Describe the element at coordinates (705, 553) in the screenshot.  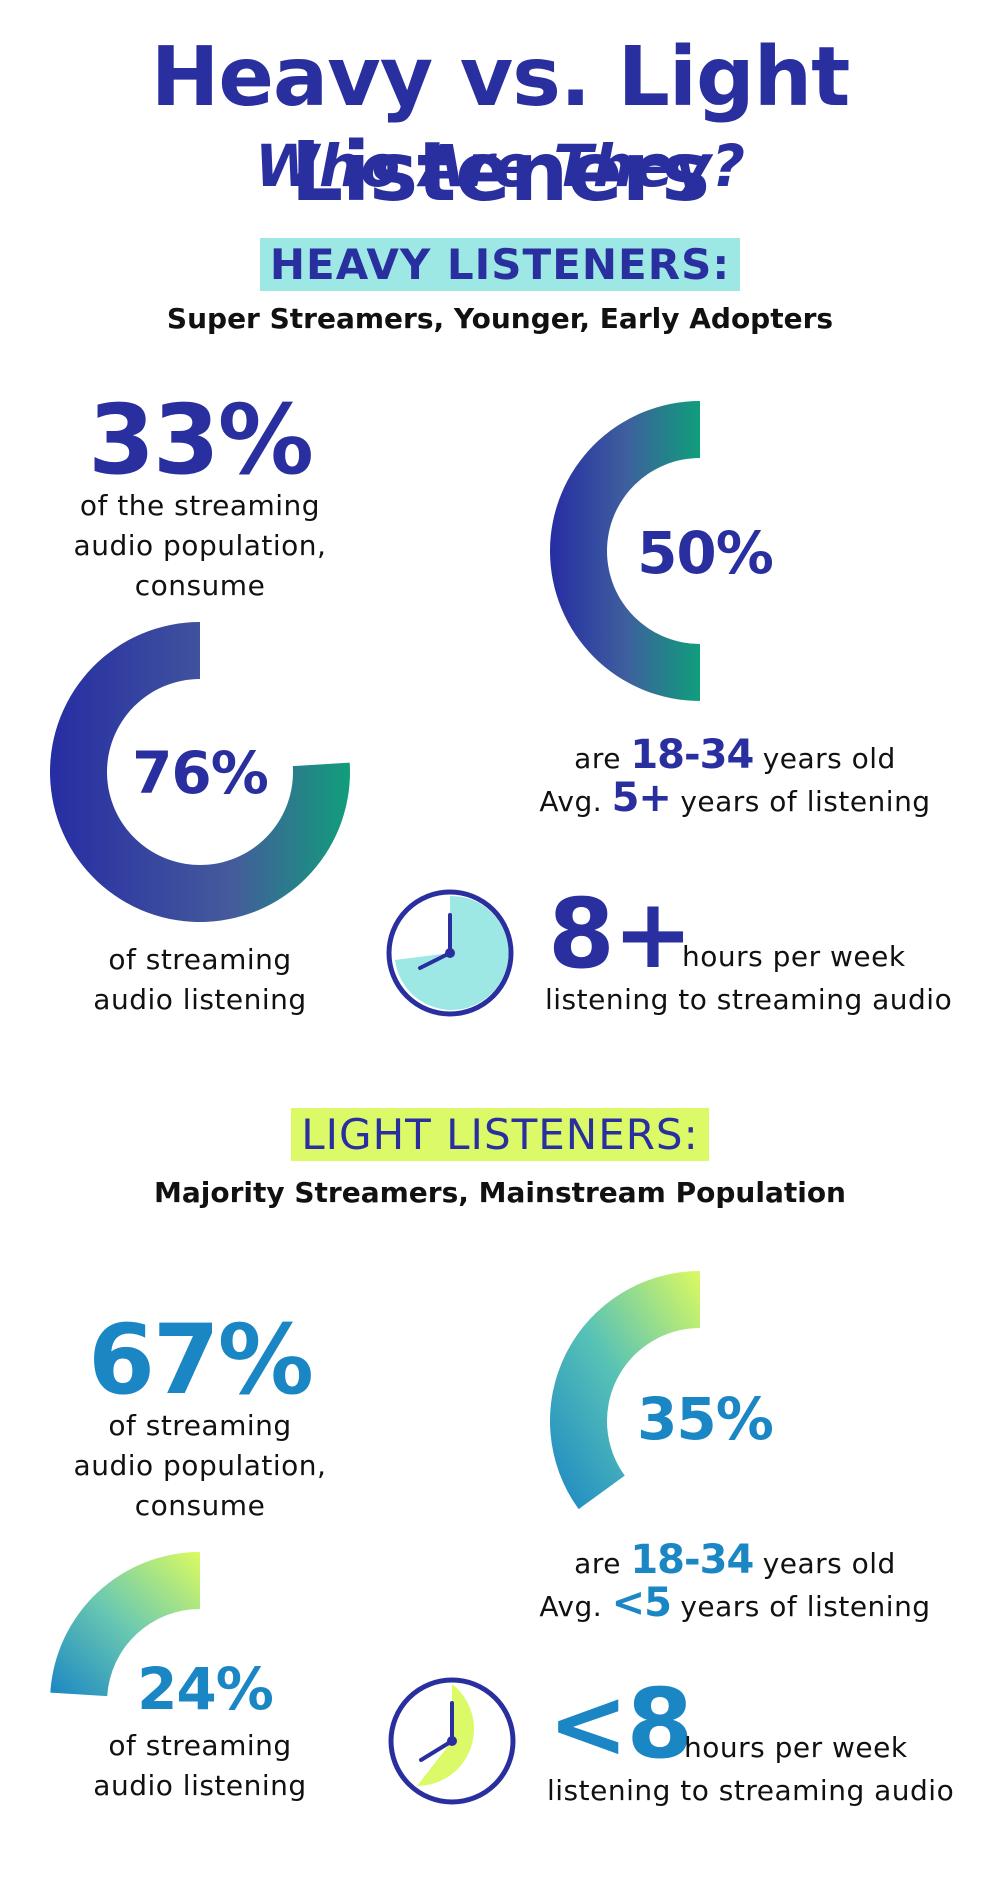
I see `heavy-age-ring-label: 50%` at that location.